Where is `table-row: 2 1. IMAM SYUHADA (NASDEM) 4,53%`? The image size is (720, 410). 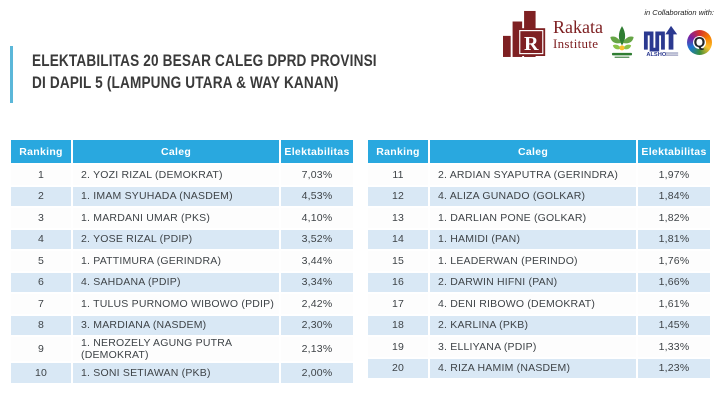
table-row: 2 1. IMAM SYUHADA (NASDEM) 4,53% is located at coordinates (182, 196).